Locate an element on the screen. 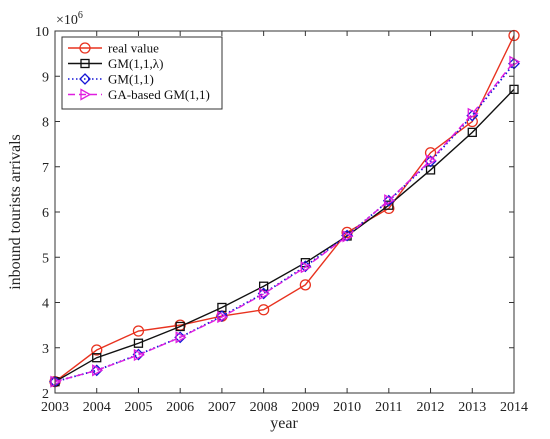  x-tick-label: 2014 is located at coordinates (514, 407).